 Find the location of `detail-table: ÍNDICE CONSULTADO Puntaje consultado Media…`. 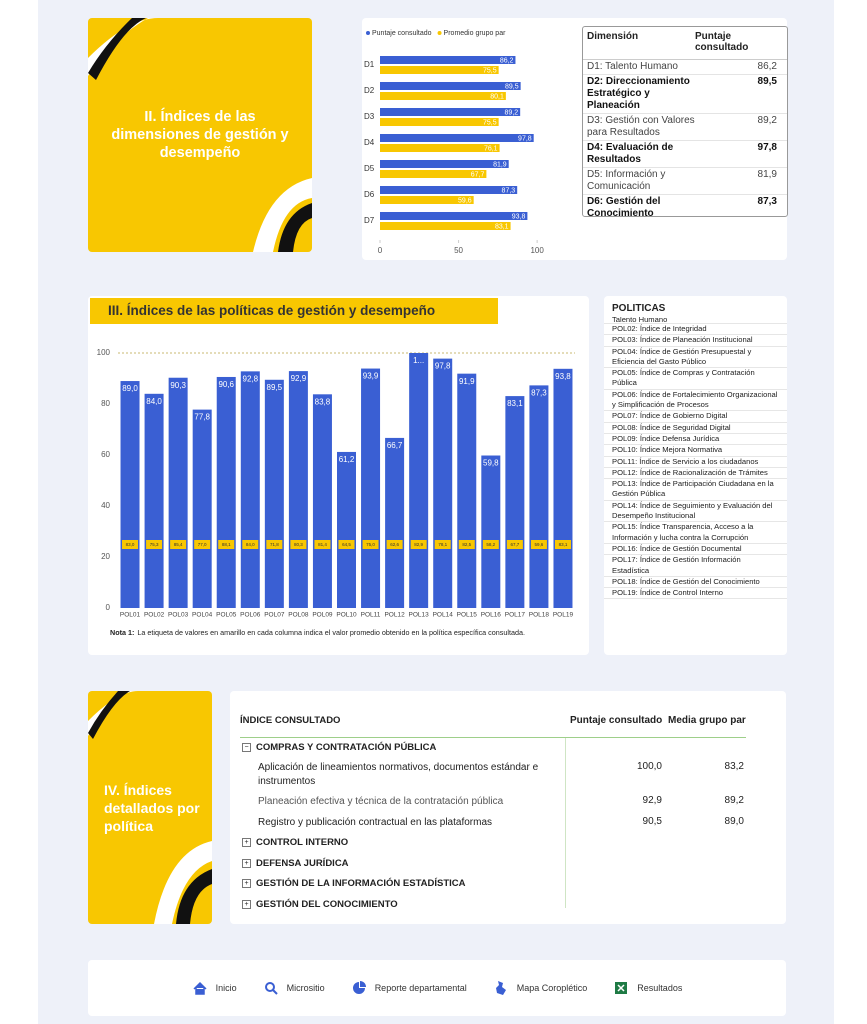

detail-table: ÍNDICE CONSULTADO Puntaje consultado Media… is located at coordinates (508, 807).